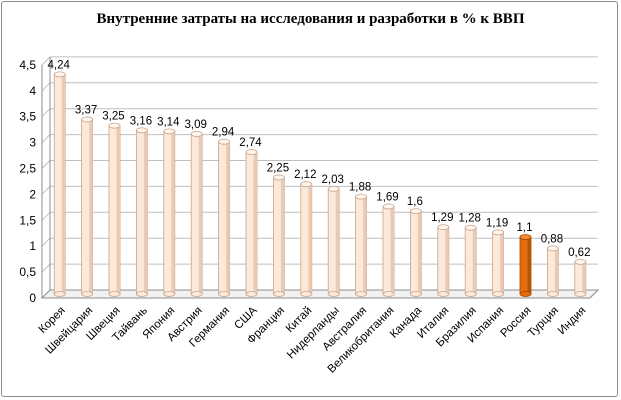 This screenshot has height=400, width=621. I want to click on bar-Австрия, so click(196, 214).